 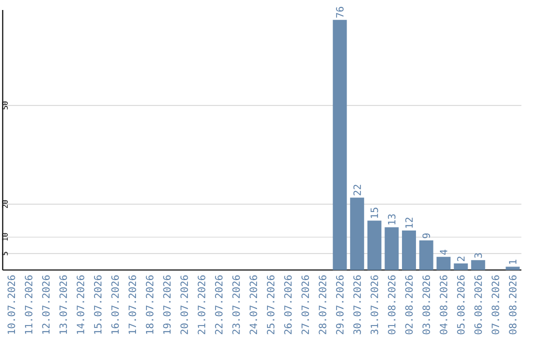 I want to click on x-tick-label: 17.07.2026, so click(x=132, y=304).